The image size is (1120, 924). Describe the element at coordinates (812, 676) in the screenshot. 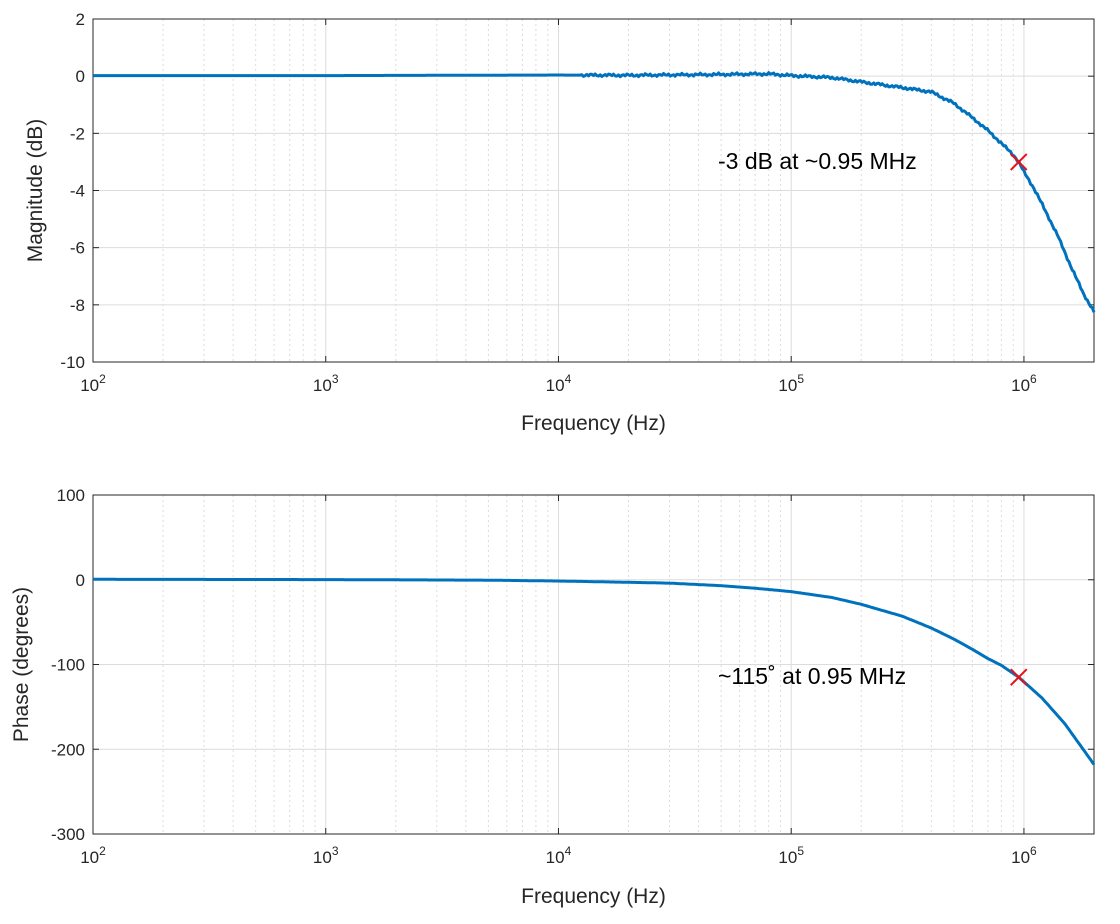

I see `annotation-label: ~115˚ at 0.95 MHz` at that location.